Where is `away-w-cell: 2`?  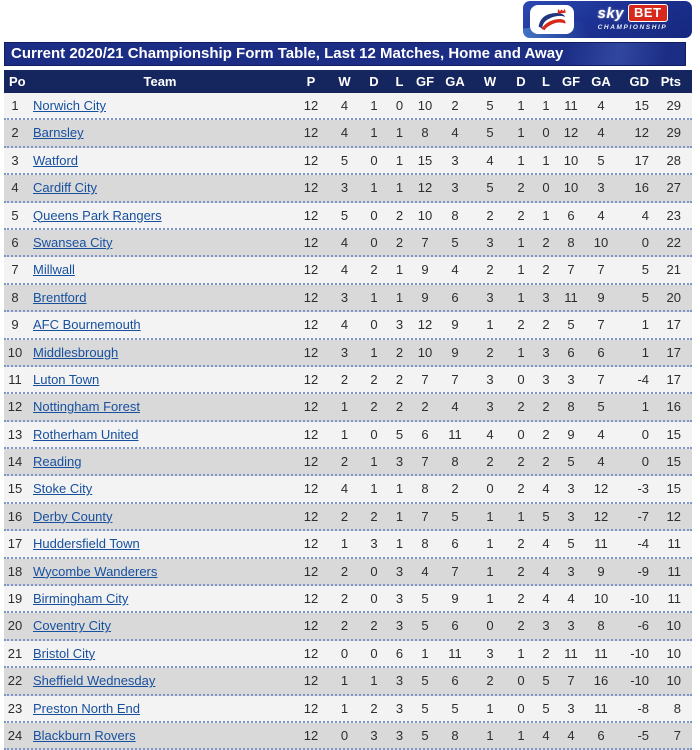
away-w-cell: 2 is located at coordinates (490, 270).